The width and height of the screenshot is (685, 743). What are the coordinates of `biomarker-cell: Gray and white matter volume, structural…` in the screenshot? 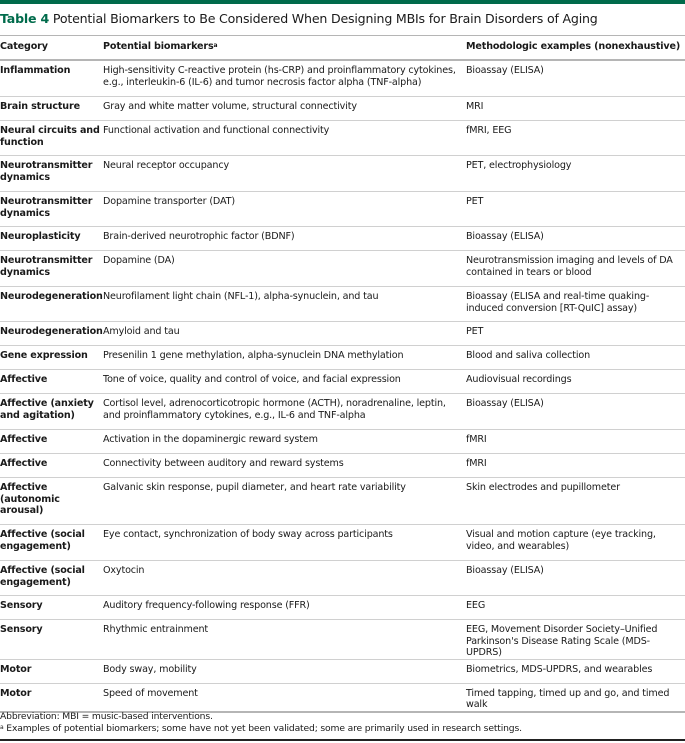 It's located at (284, 108).